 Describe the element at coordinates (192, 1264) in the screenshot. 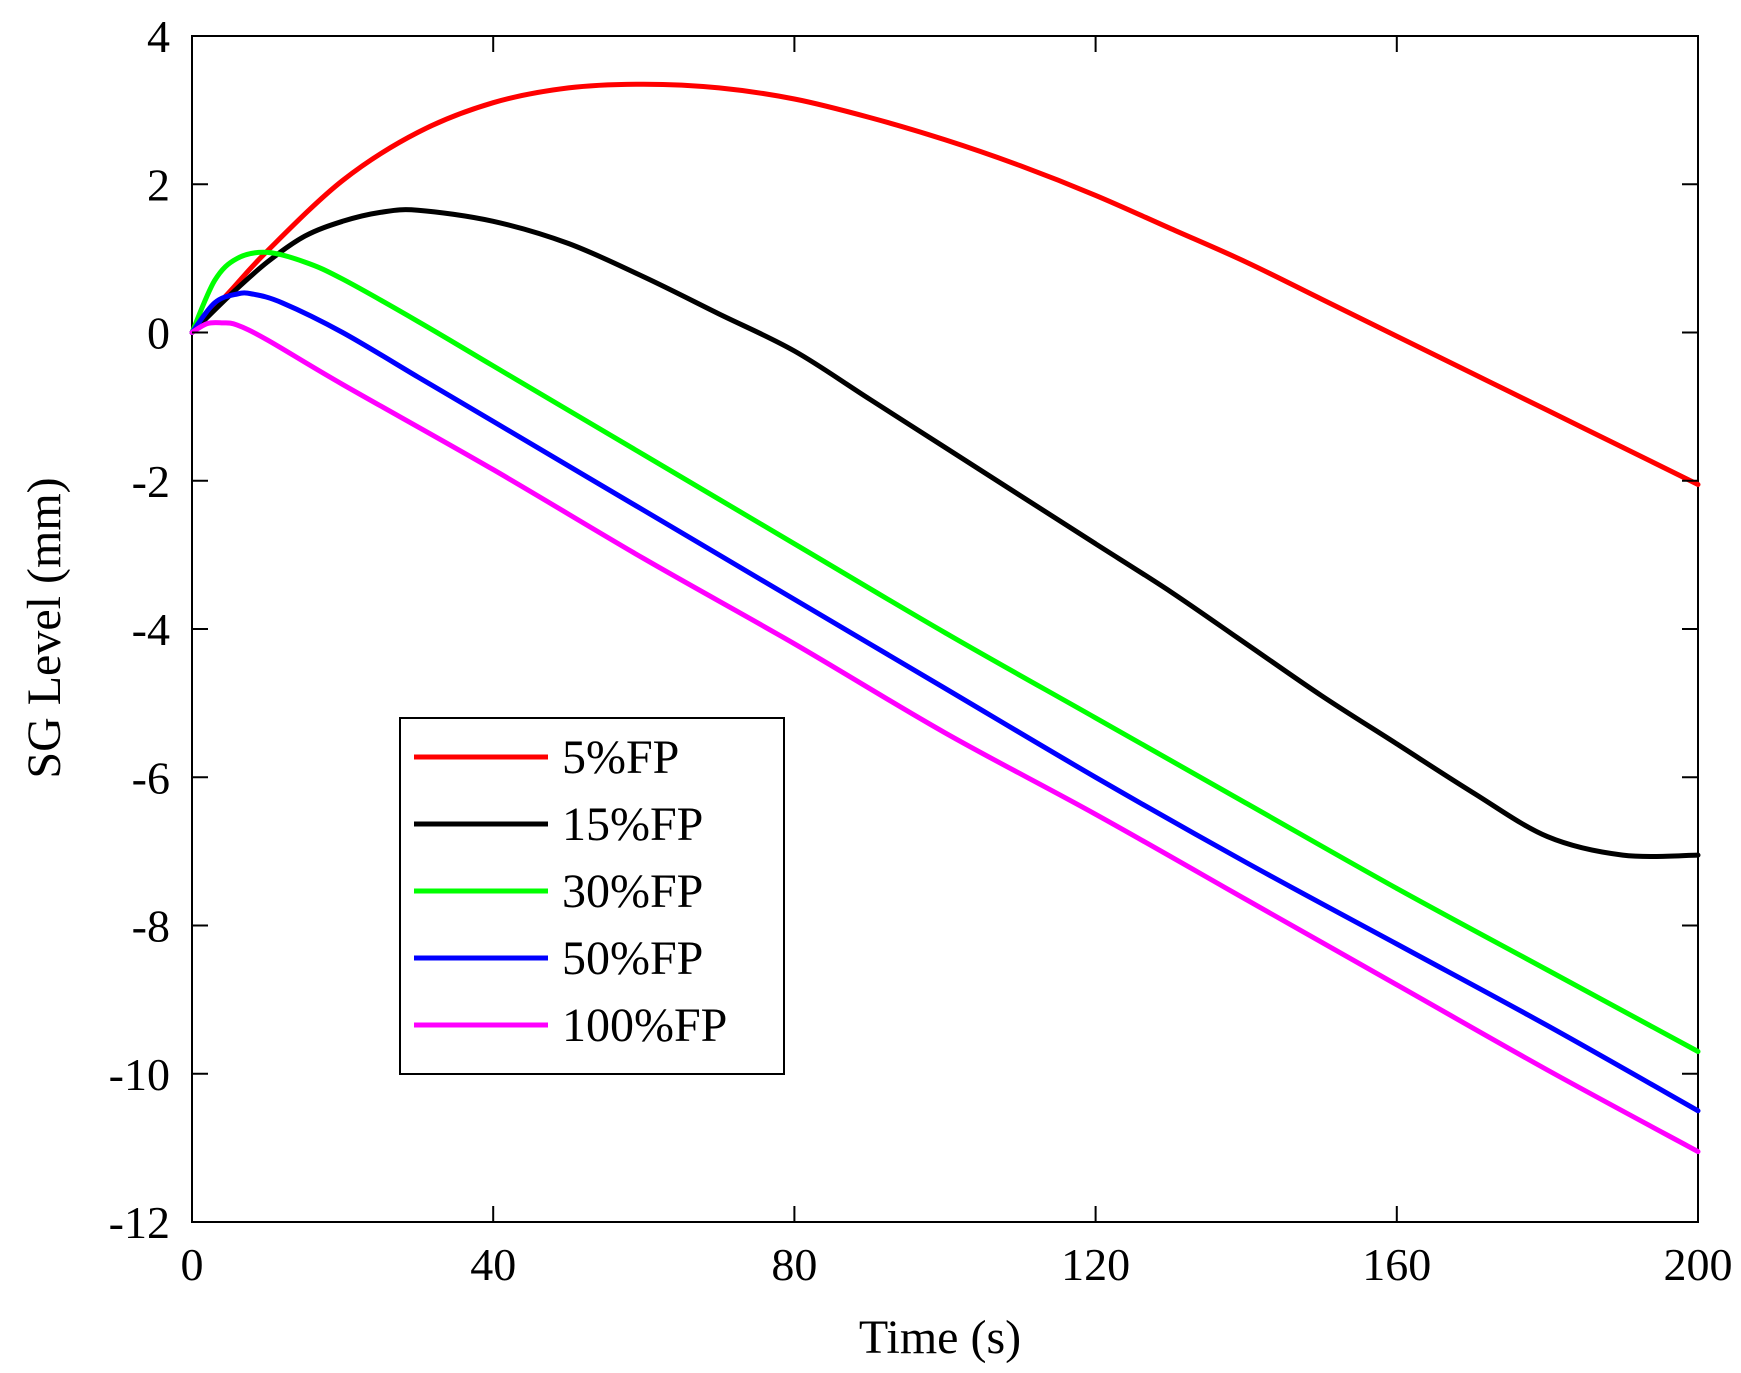

I see `x-tick-label: 0` at that location.